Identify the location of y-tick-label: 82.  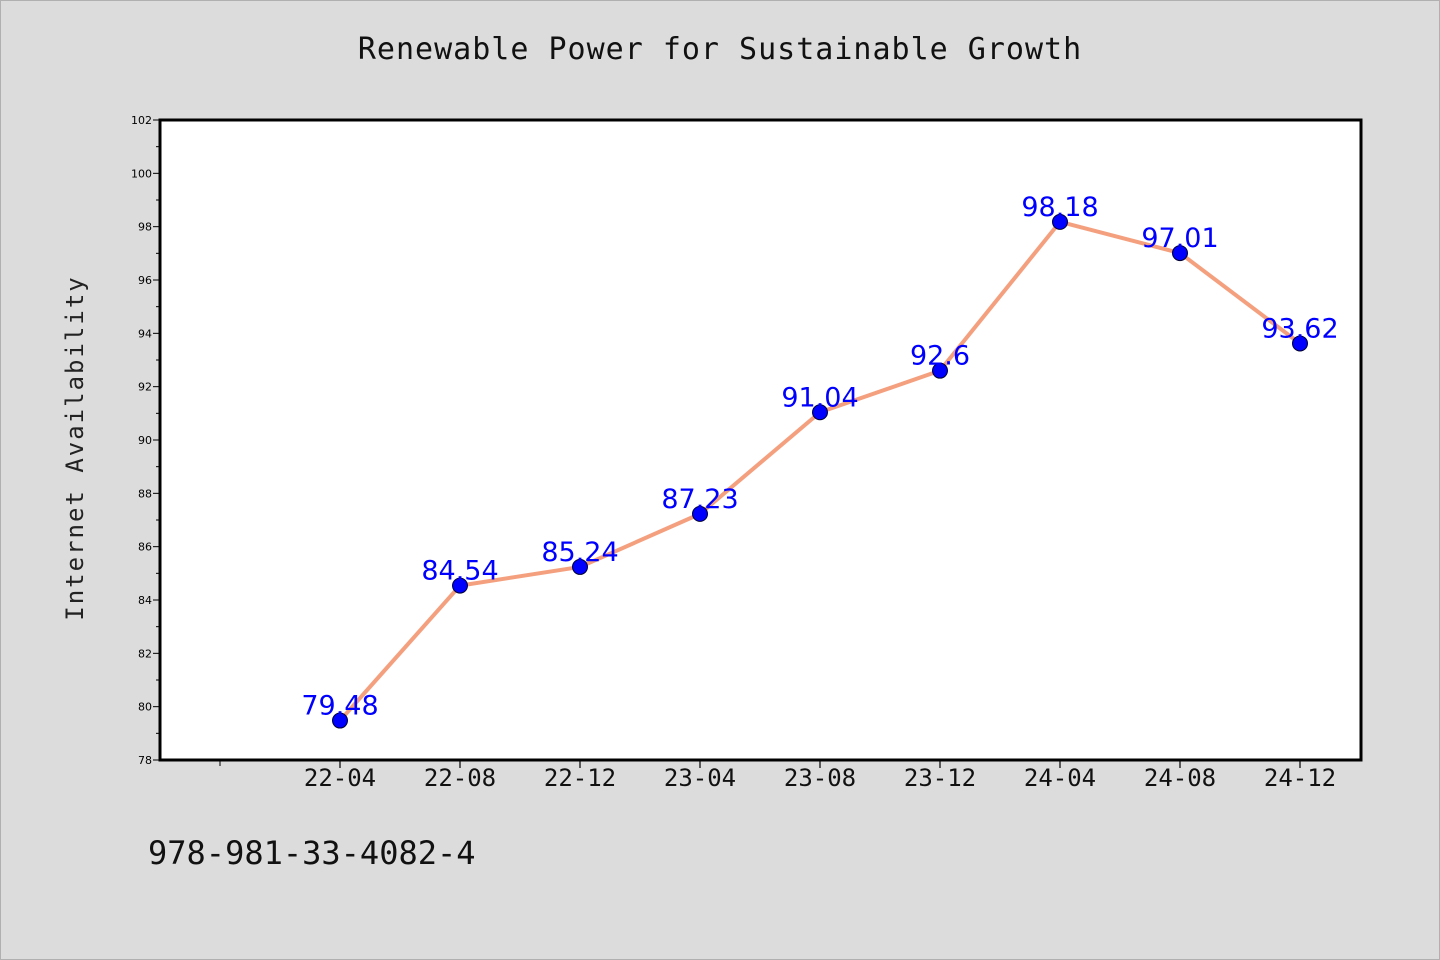
(145, 653).